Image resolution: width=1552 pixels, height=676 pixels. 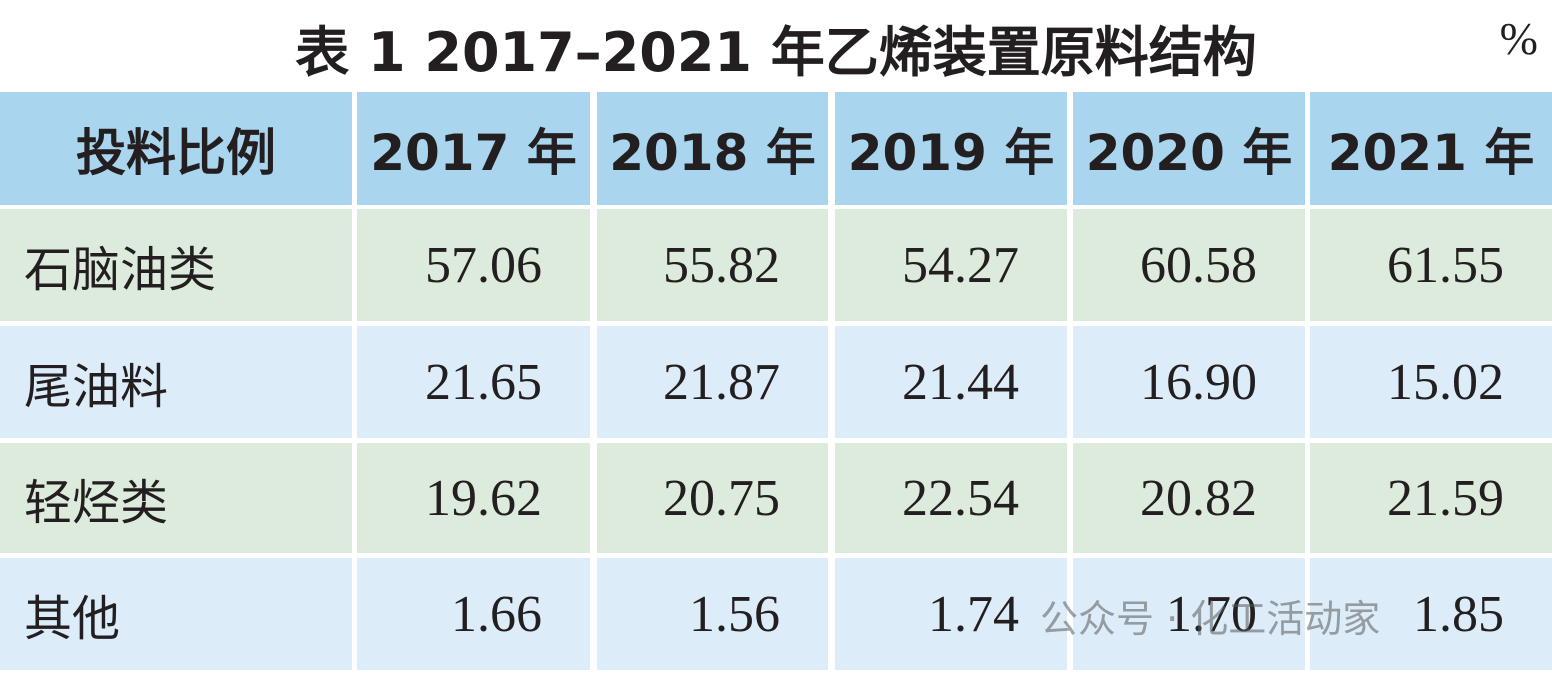 I want to click on cell-value: 20.75, so click(x=712, y=498).